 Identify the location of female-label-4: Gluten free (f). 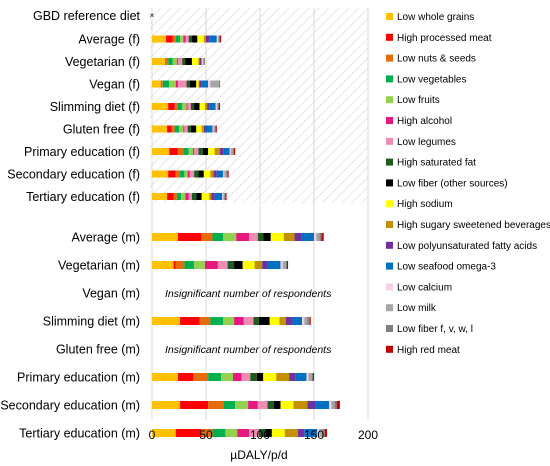
(101, 130).